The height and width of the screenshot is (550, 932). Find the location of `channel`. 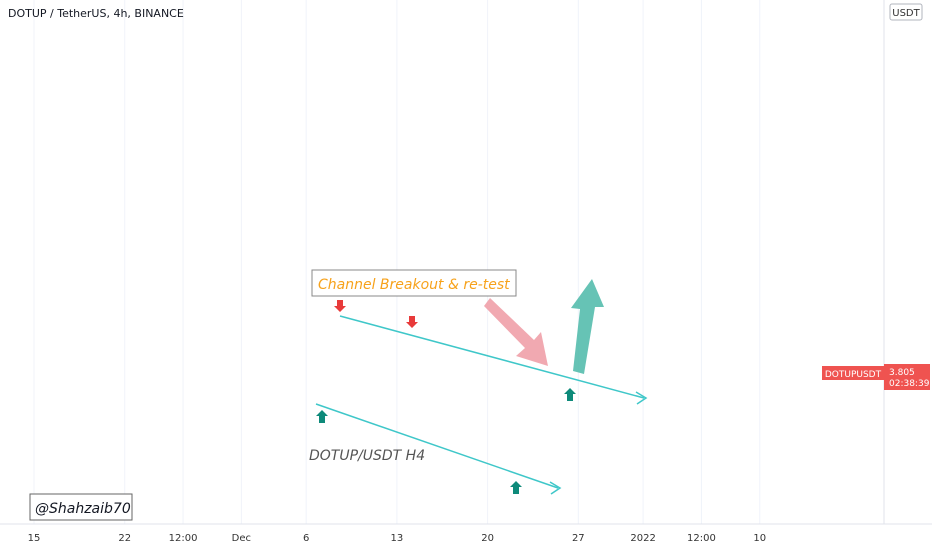

channel is located at coordinates (481, 405).